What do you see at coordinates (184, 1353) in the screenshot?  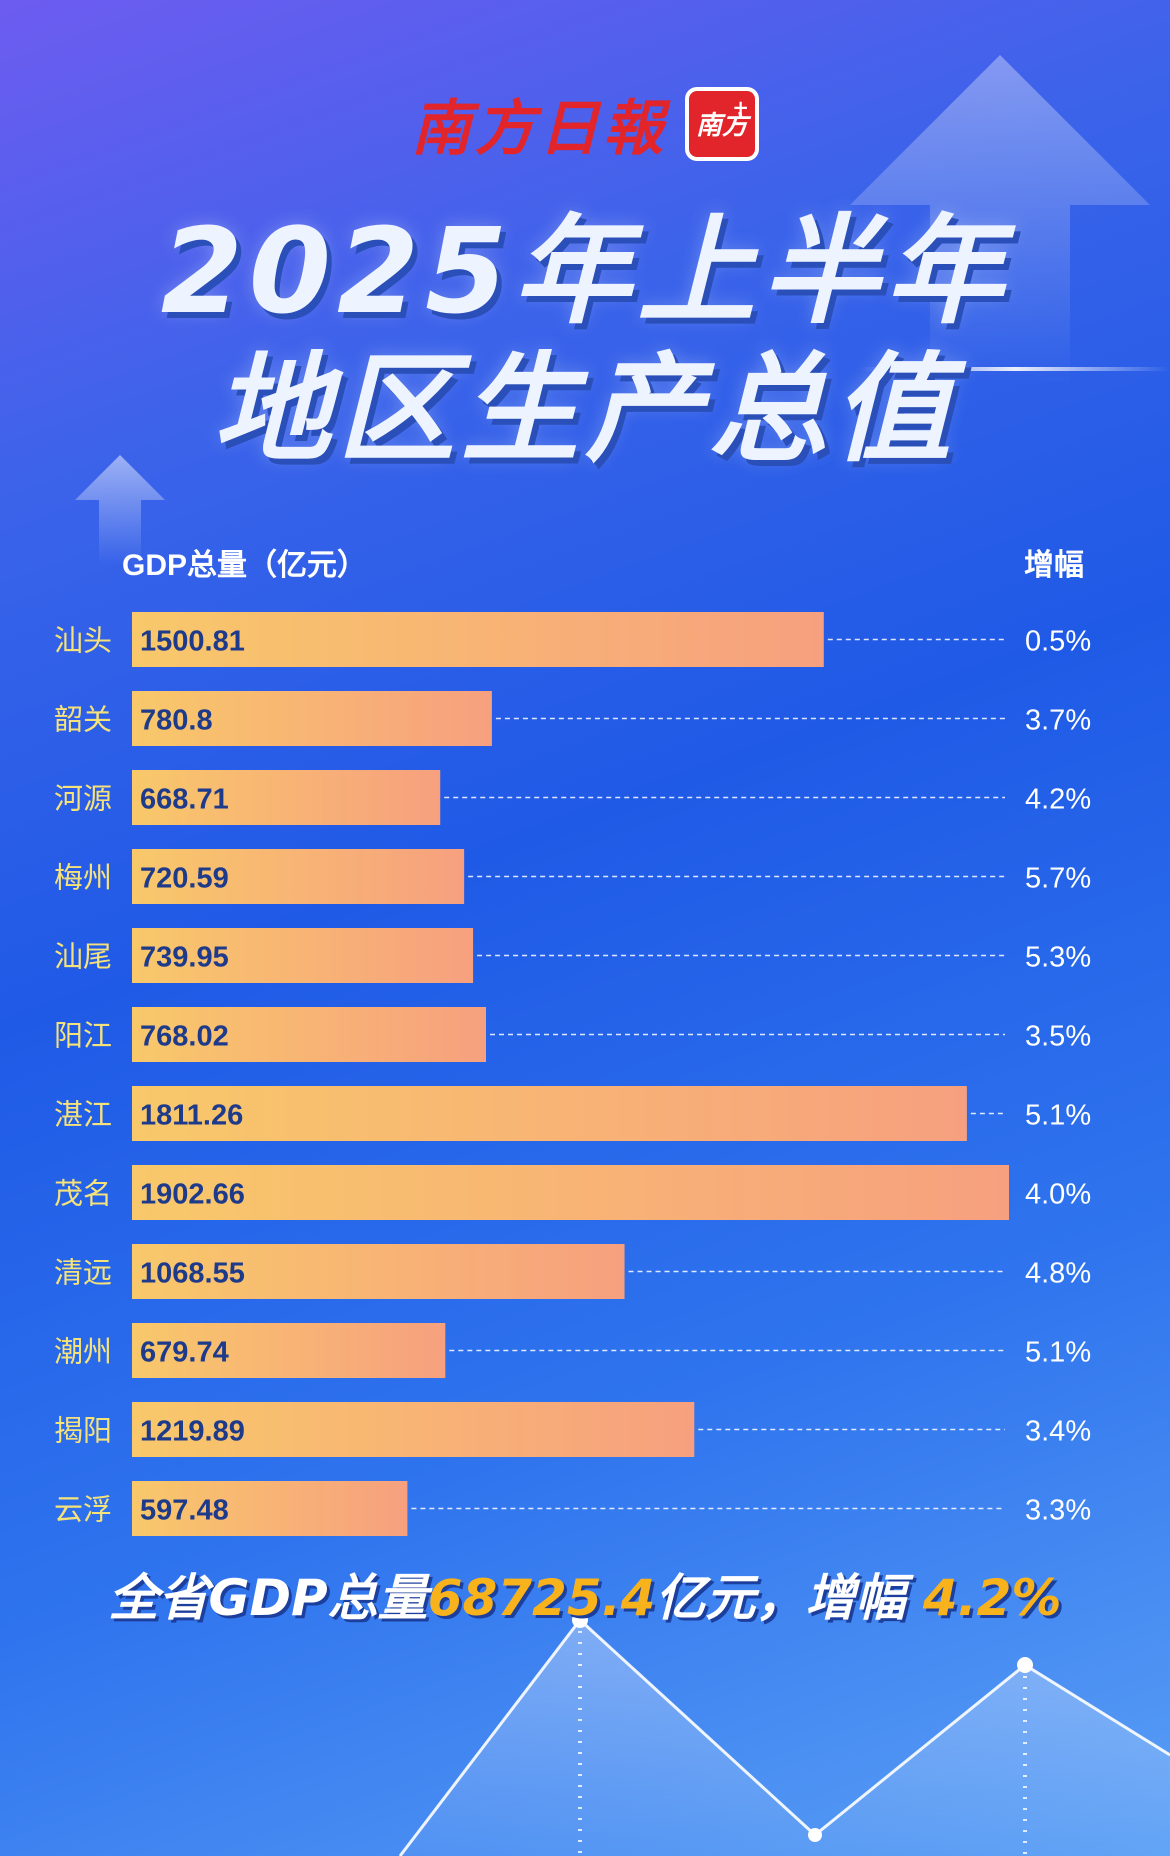 I see `gdp-value-label: 679.74` at bounding box center [184, 1353].